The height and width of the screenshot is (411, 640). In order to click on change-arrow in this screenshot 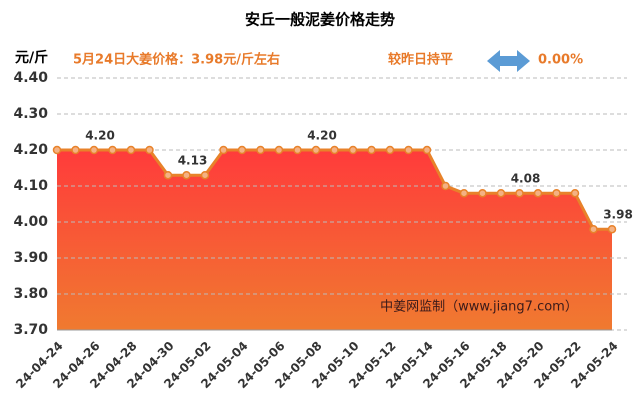, I will do `click(508, 61)`.